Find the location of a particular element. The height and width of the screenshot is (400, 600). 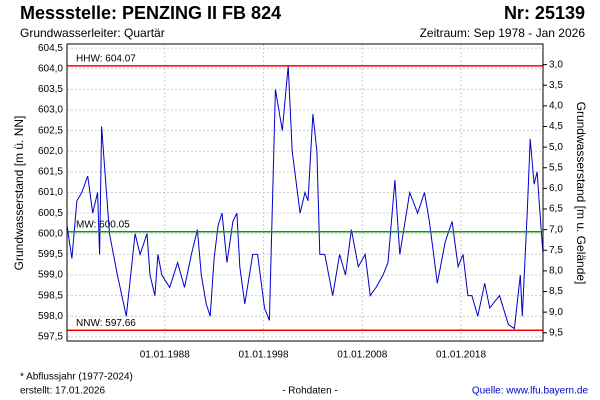

y-tick-label: 604,0 is located at coordinates (50, 68).